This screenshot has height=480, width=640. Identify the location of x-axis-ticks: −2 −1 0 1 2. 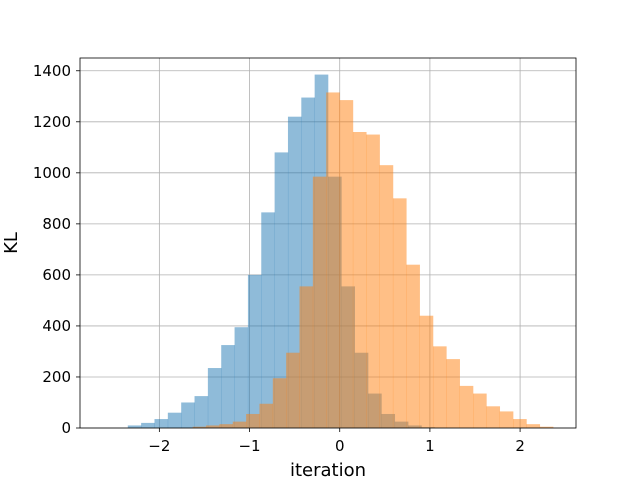
(336, 441).